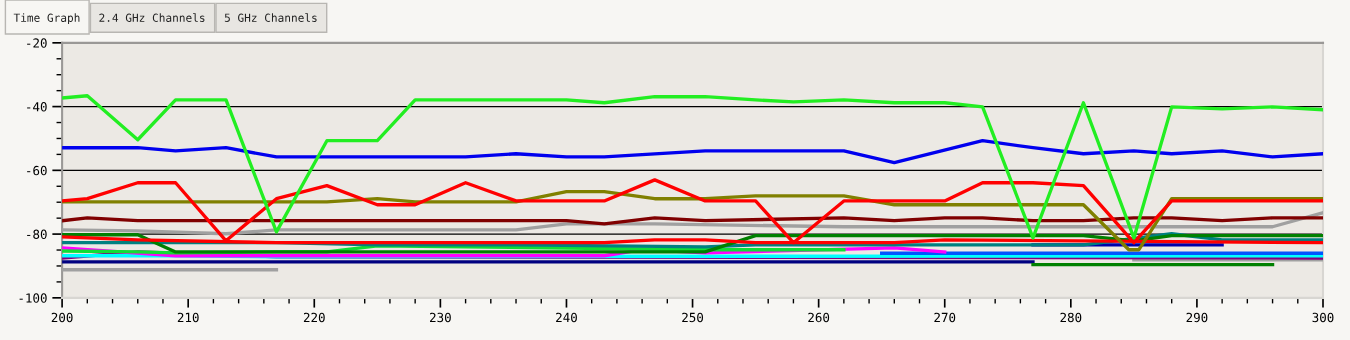 The image size is (1350, 340). Describe the element at coordinates (1071, 317) in the screenshot. I see `x-tick-label: 280` at that location.